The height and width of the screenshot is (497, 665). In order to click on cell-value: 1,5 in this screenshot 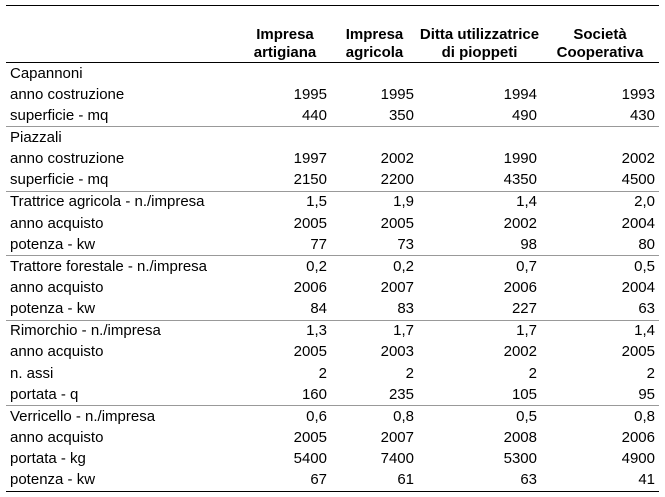, I will do `click(285, 201)`.